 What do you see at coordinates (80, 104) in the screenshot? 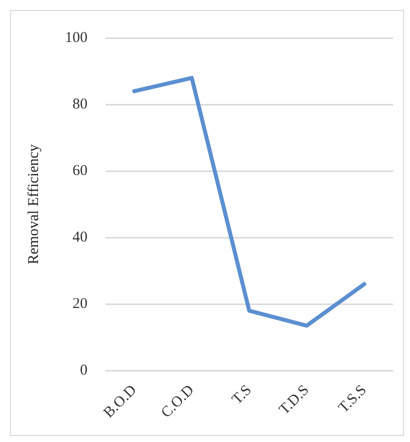
I see `y-tick-label: 80` at bounding box center [80, 104].